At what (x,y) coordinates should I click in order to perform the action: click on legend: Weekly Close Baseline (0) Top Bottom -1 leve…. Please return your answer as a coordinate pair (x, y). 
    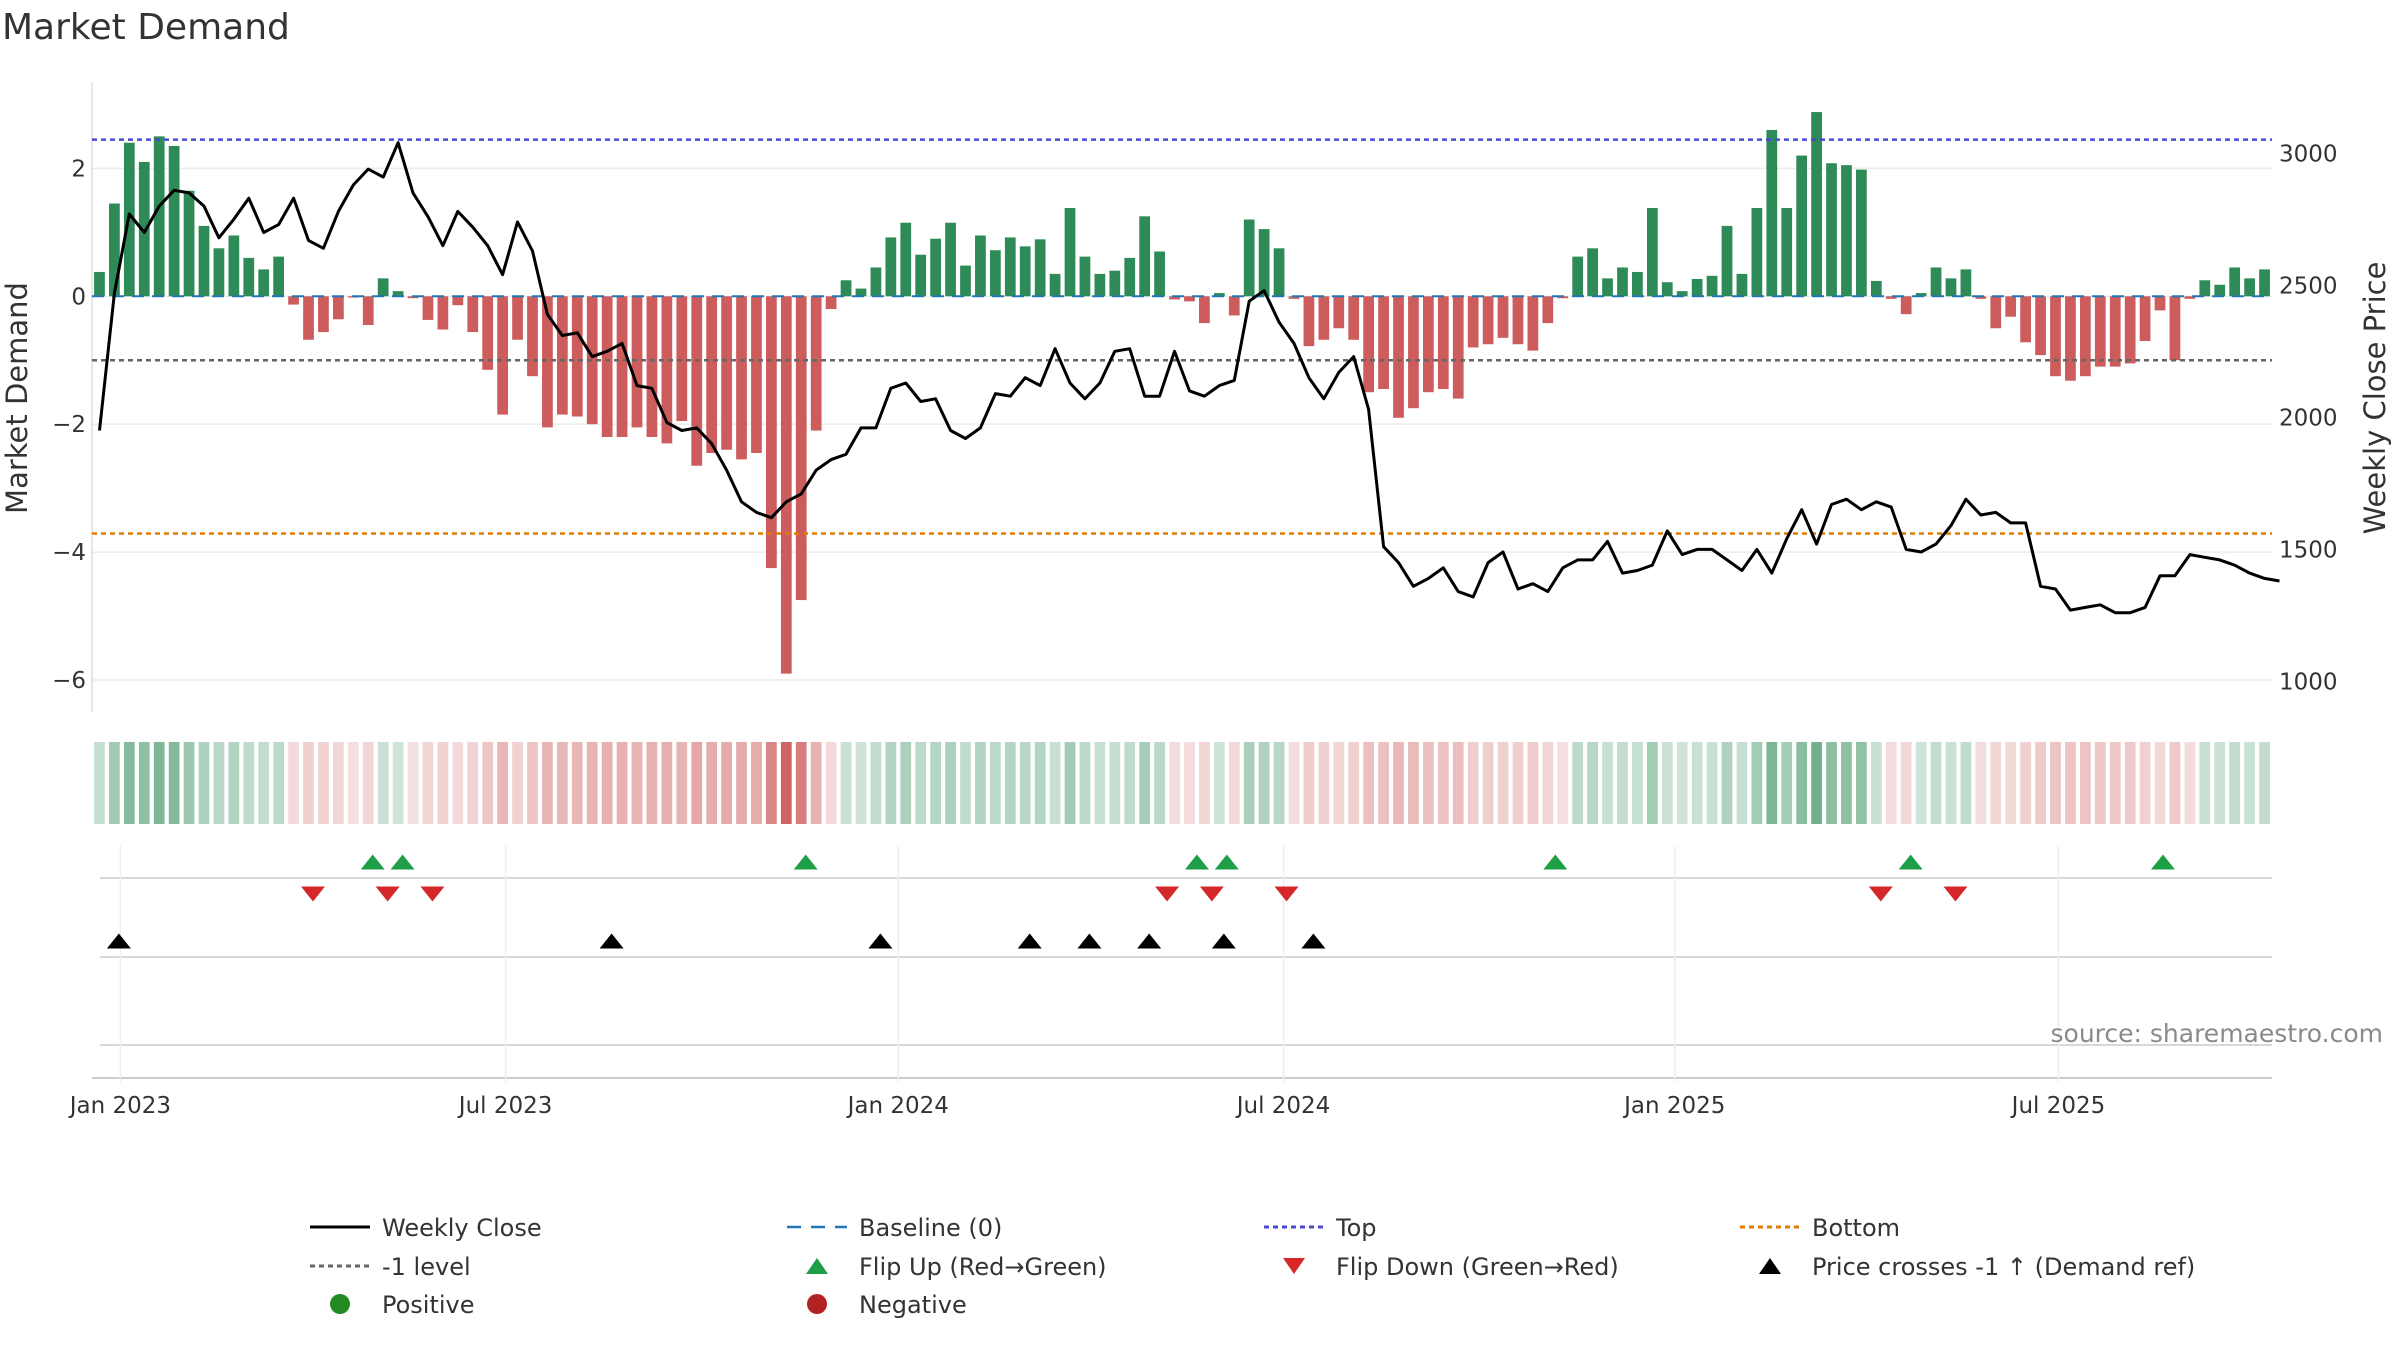
    Looking at the image, I should click on (1252, 1266).